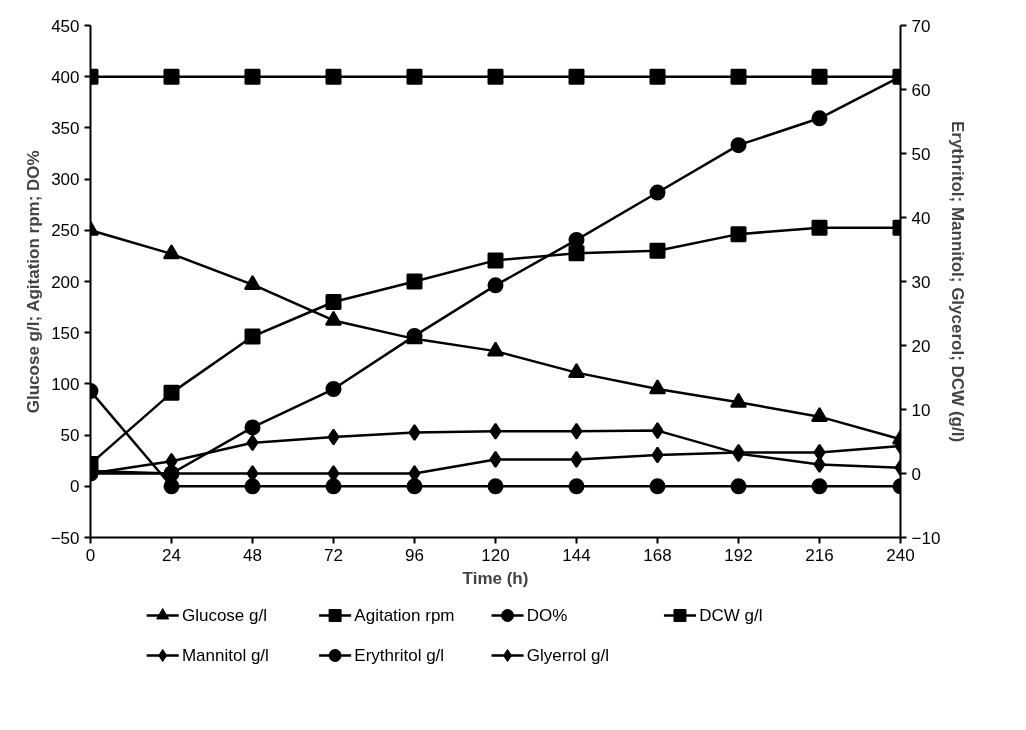 The image size is (1026, 730). I want to click on y-tick-label: 300, so click(65, 180).